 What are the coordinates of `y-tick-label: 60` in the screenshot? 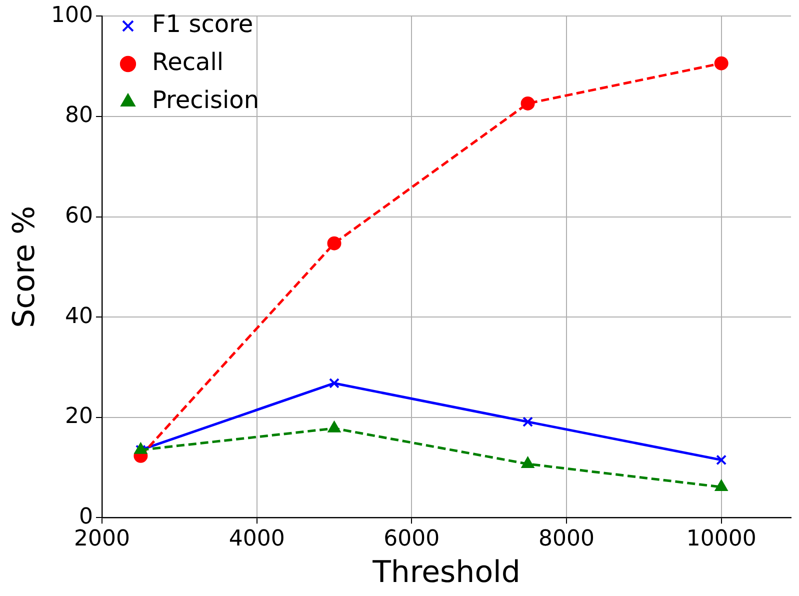 It's located at (78, 215).